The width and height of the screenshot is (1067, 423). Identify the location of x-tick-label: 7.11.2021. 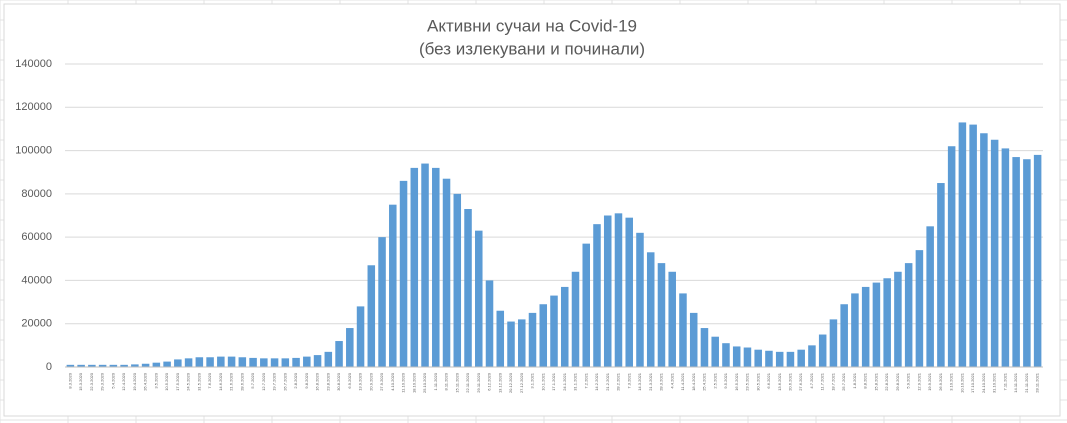
(1004, 381).